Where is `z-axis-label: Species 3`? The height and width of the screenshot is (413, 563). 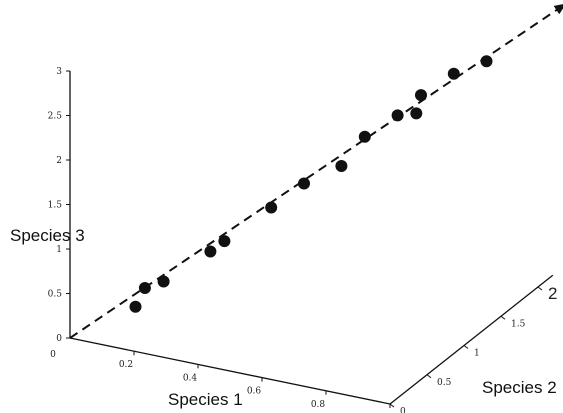 z-axis-label: Species 3 is located at coordinates (47, 235).